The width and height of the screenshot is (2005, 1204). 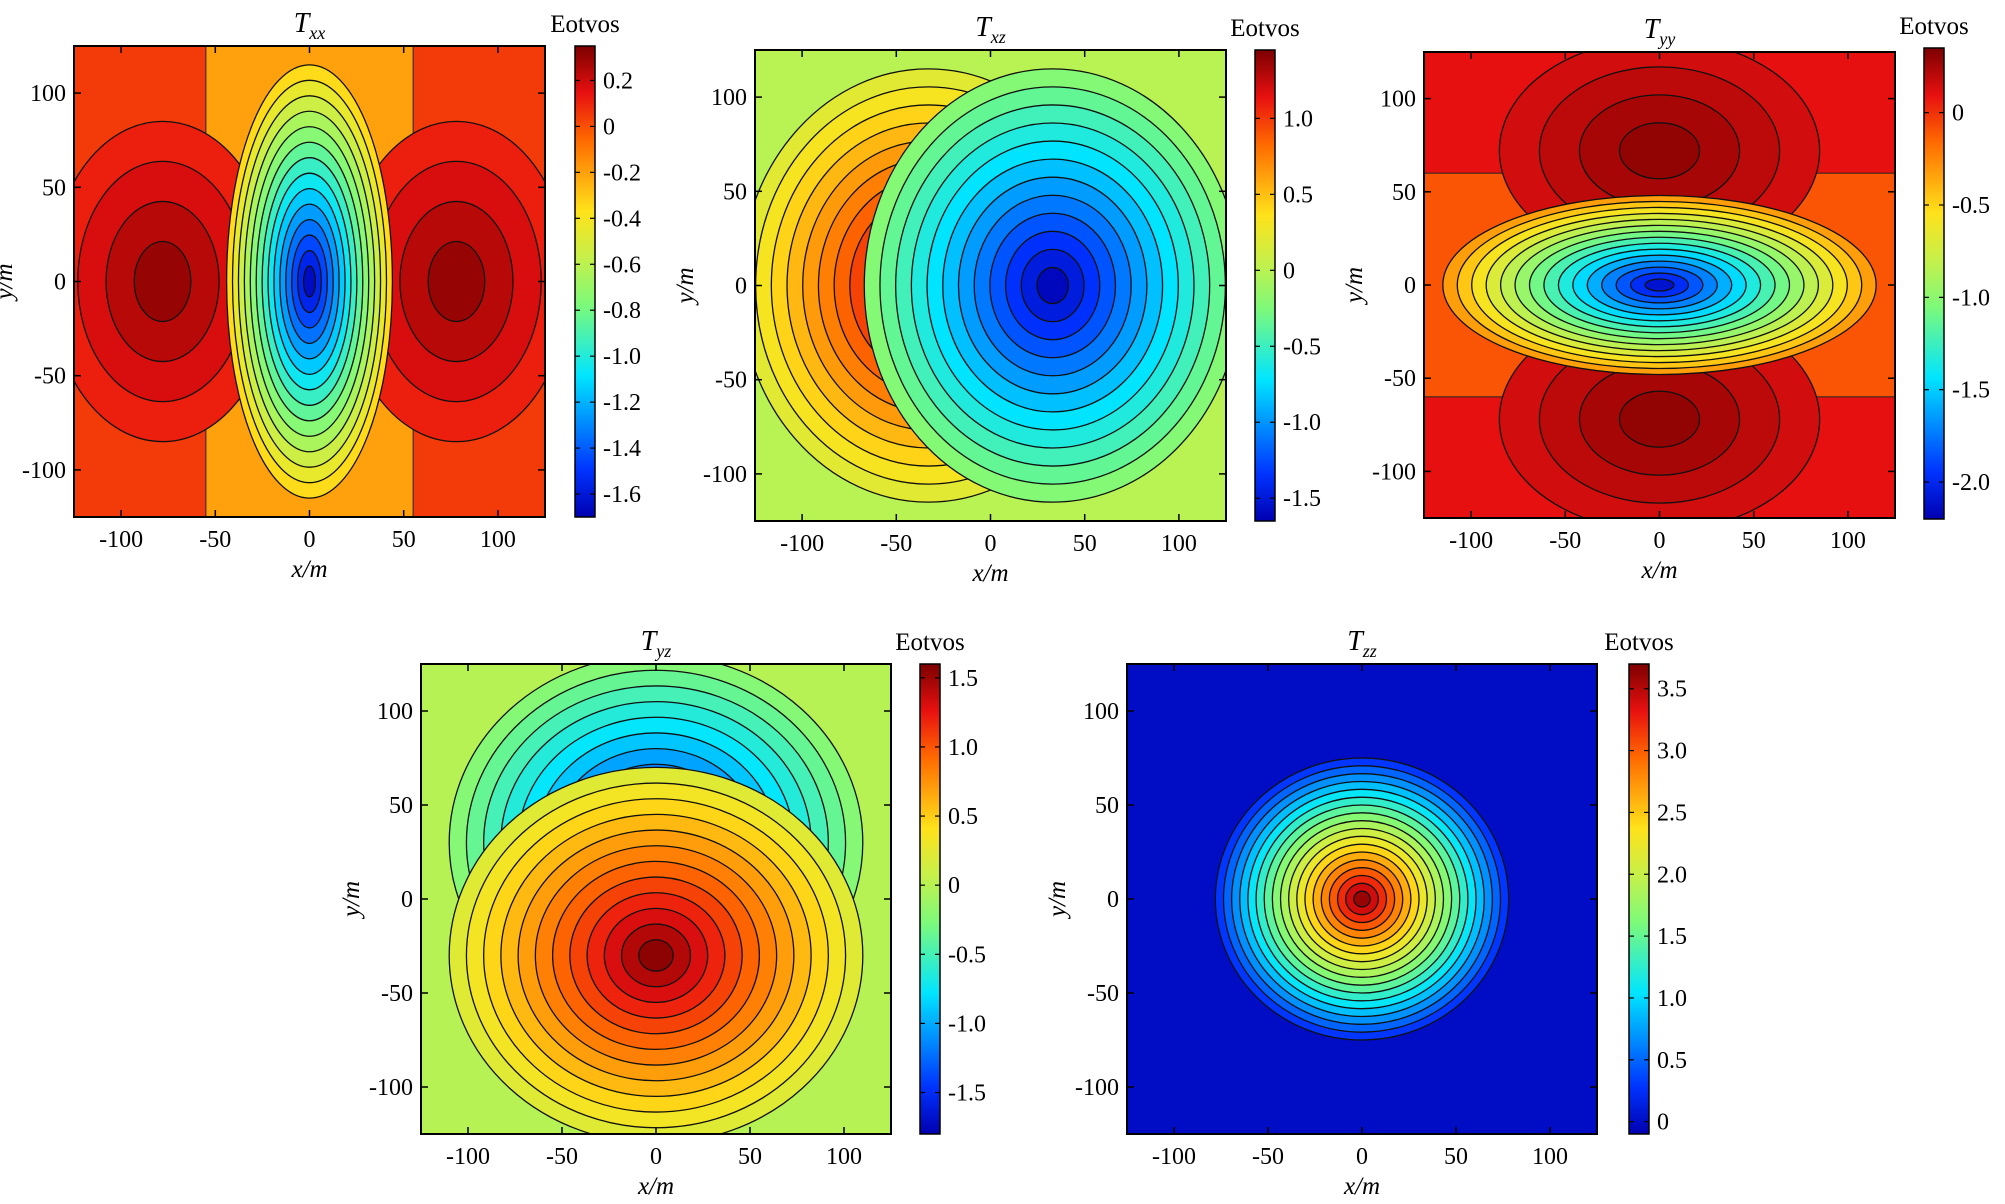 What do you see at coordinates (1672, 752) in the screenshot?
I see `colorbar-tick-label: 3.0` at bounding box center [1672, 752].